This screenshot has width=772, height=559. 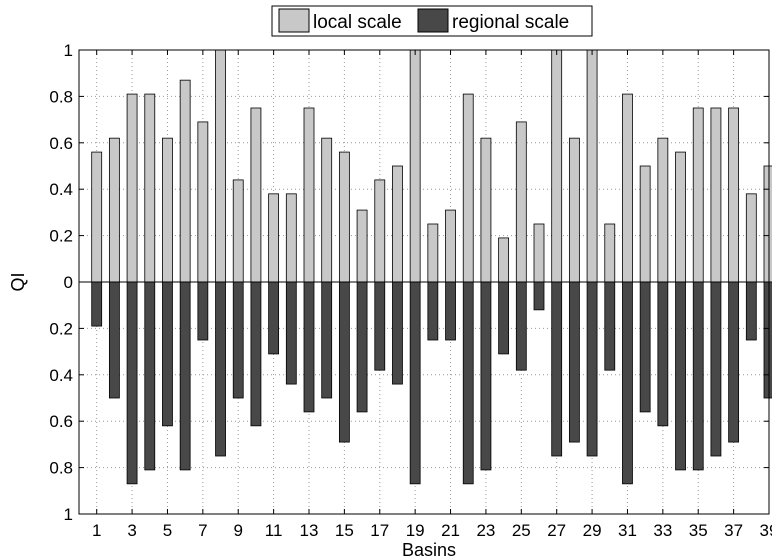 What do you see at coordinates (733, 530) in the screenshot?
I see `x-tick-label: 37` at bounding box center [733, 530].